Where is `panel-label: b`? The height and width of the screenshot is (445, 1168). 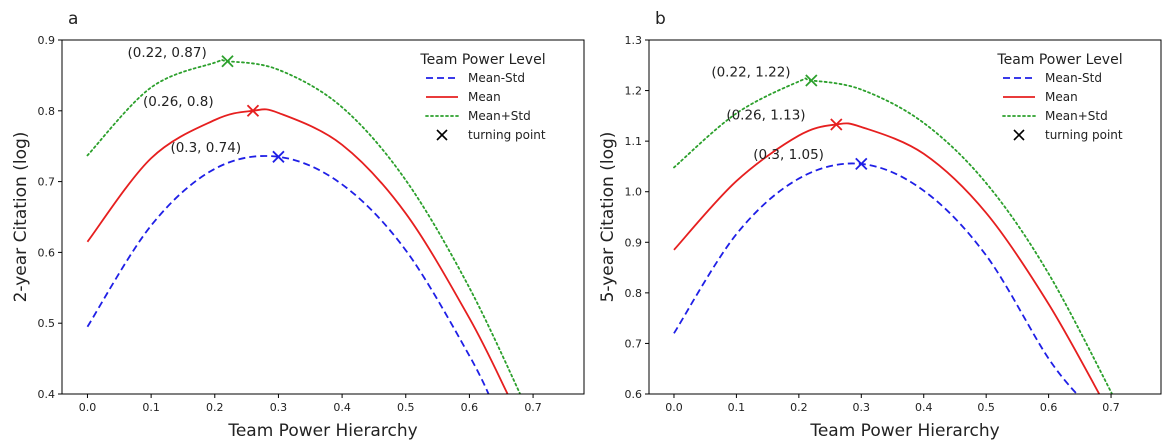
panel-label: b is located at coordinates (660, 19).